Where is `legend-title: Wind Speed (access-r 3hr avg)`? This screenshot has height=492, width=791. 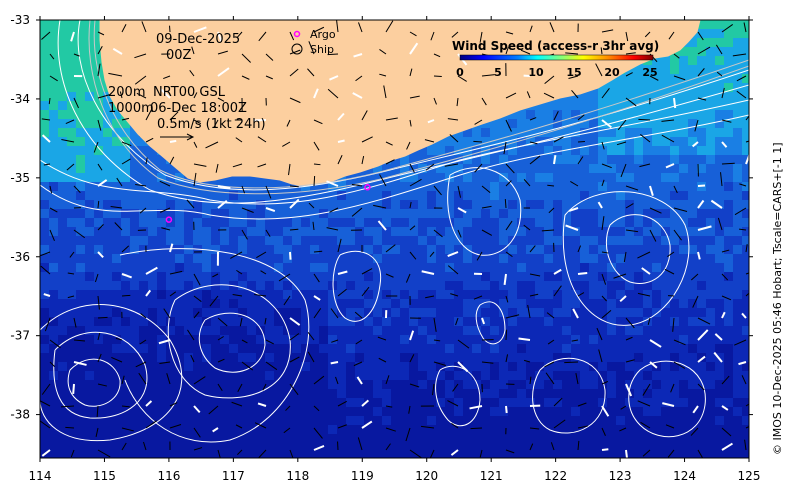
legend-title: Wind Speed (access-r 3hr avg) is located at coordinates (555, 46).